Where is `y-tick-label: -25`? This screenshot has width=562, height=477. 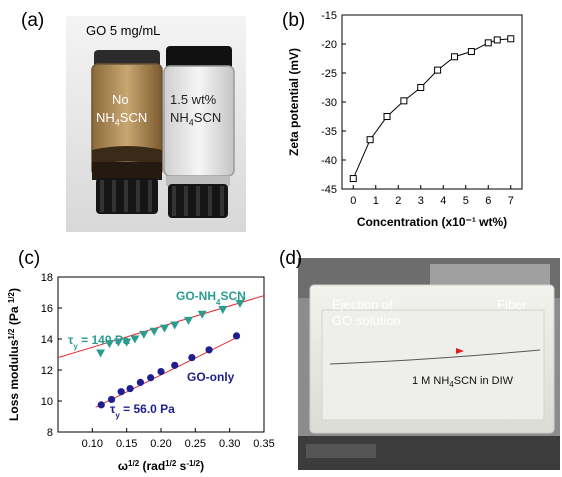 y-tick-label: -25 is located at coordinates (329, 74).